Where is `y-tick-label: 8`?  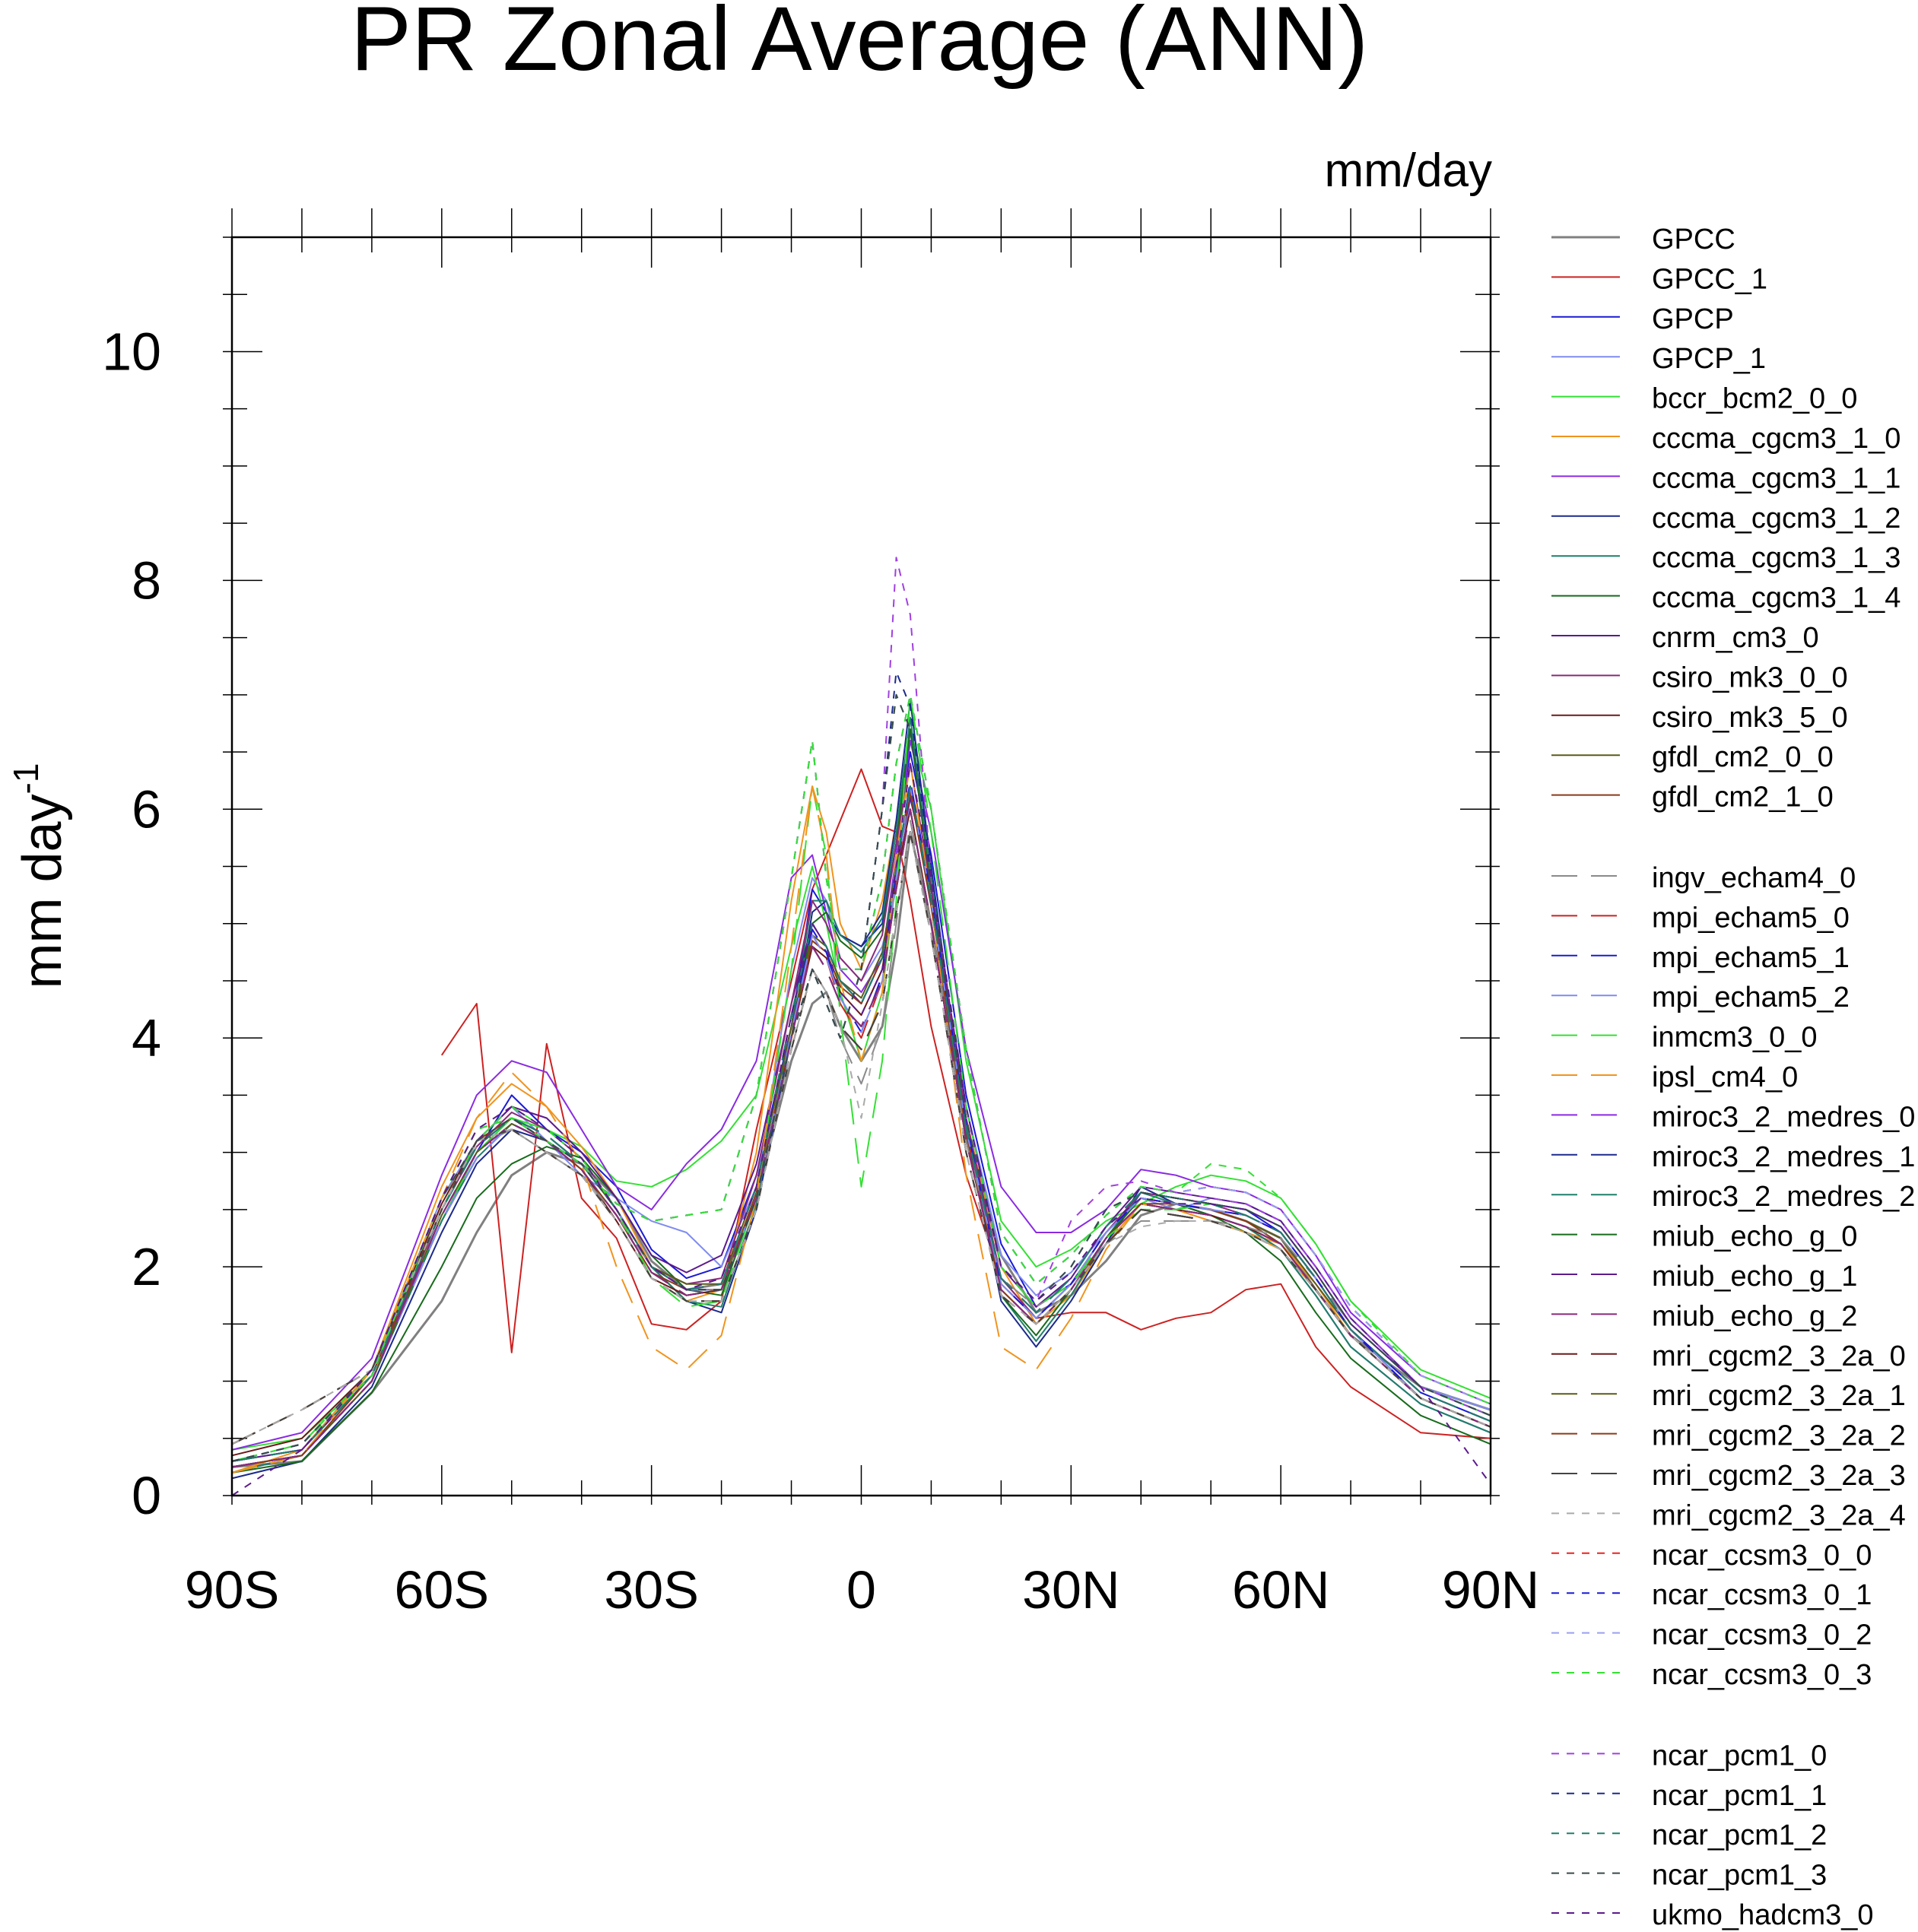
y-tick-label: 8 is located at coordinates (146, 580).